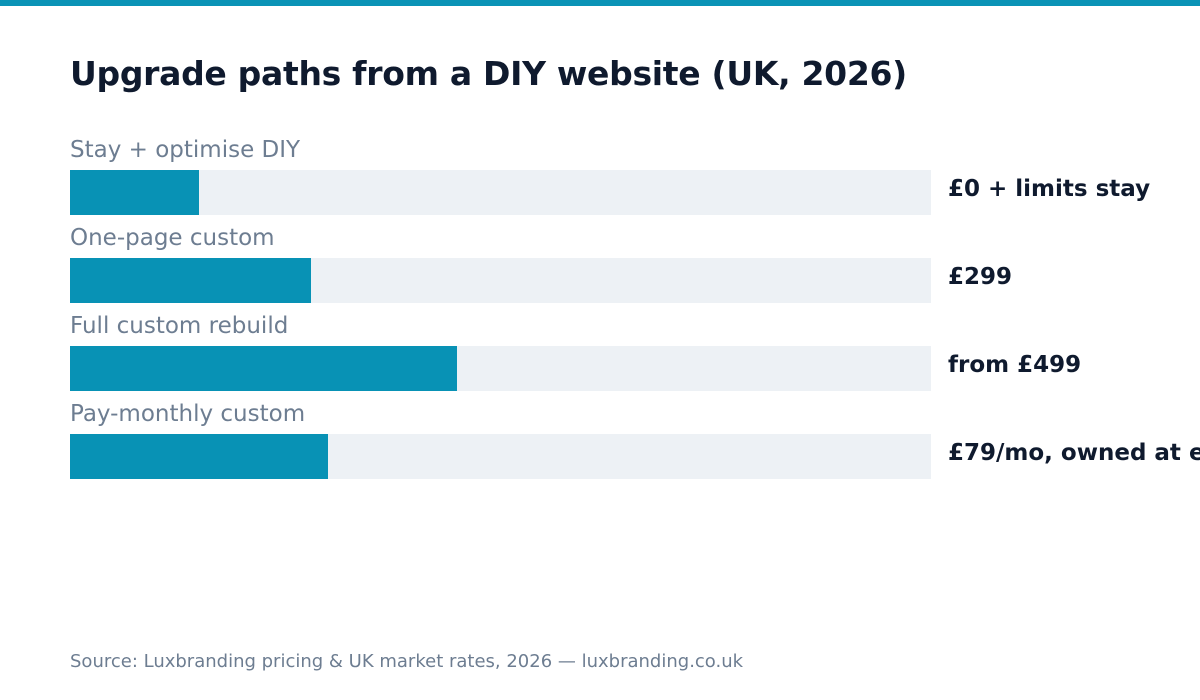 Image resolution: width=1200 pixels, height=700 pixels. What do you see at coordinates (185, 150) in the screenshot?
I see `bar-category-label: Stay + optimise DIY` at bounding box center [185, 150].